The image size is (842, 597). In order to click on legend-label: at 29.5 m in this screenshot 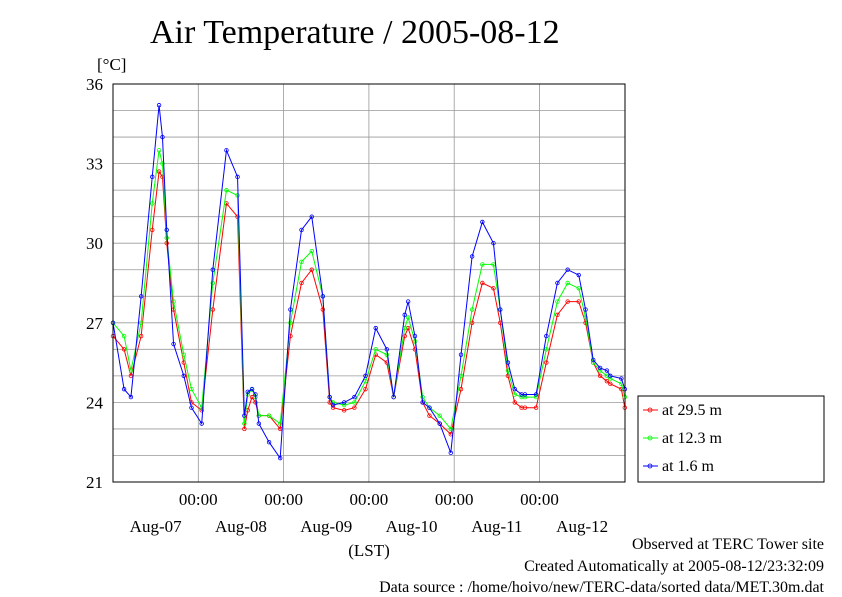, I will do `click(692, 410)`.